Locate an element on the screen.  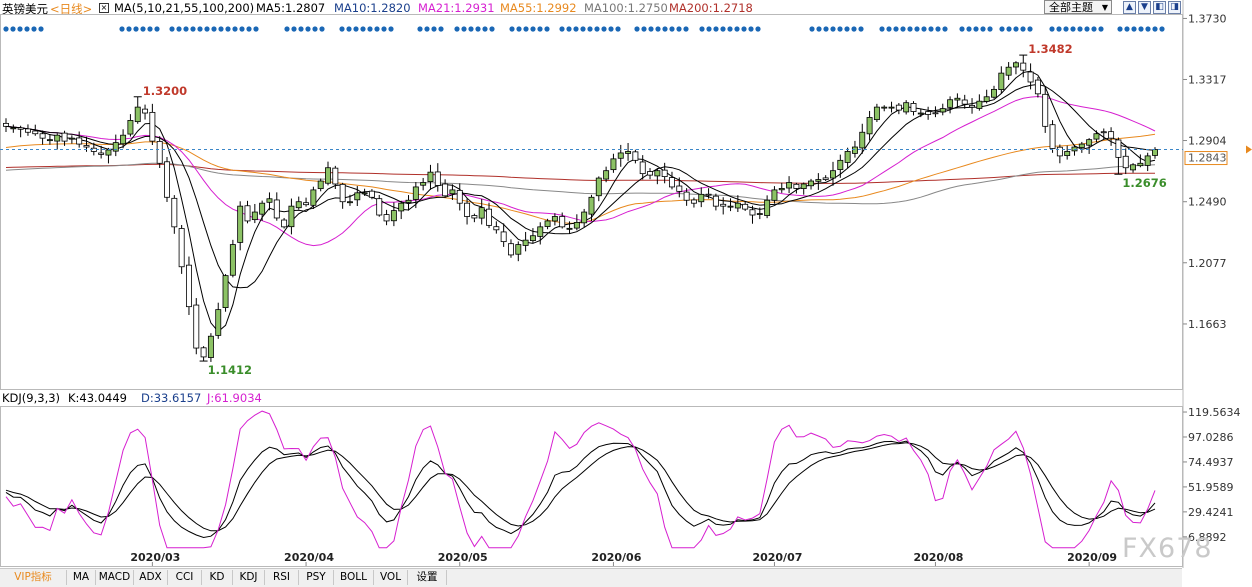
tab-vol: VOL is located at coordinates (391, 577).